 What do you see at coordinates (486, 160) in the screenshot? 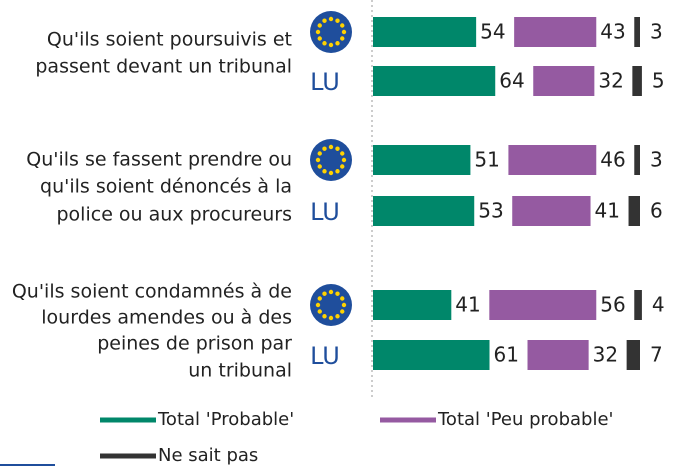
I see `value-label: 51` at bounding box center [486, 160].